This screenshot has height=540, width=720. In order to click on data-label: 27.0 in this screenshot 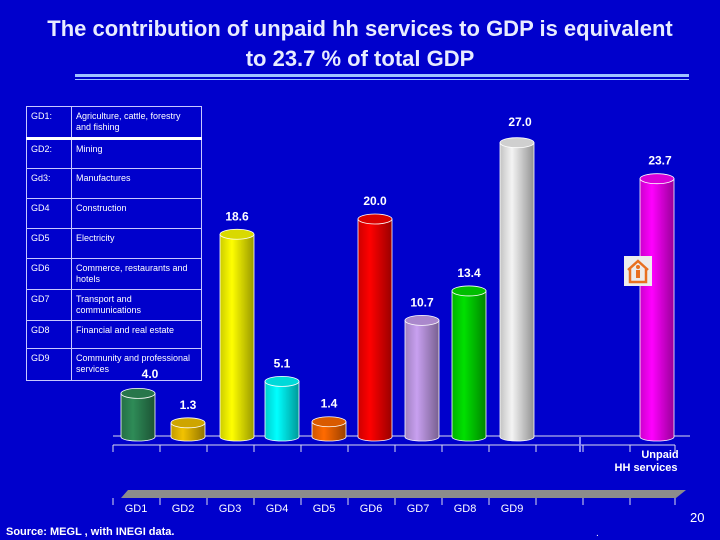, I will do `click(520, 122)`.